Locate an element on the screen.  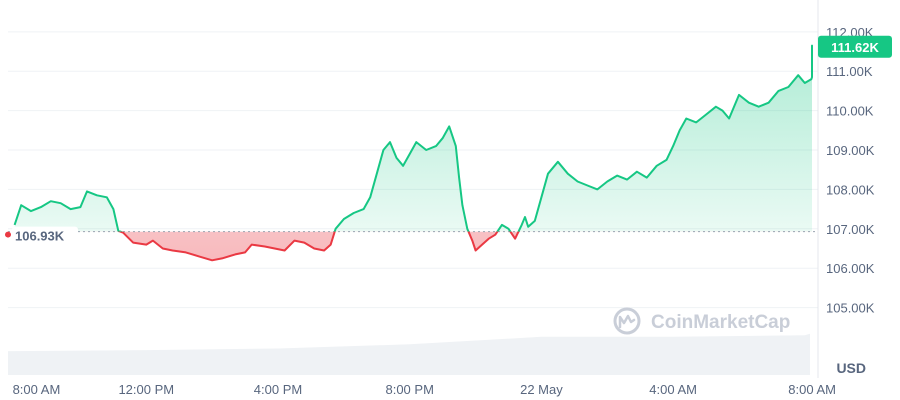
coinmarketcap-watermark: CoinMarketCap is located at coordinates (701, 321).